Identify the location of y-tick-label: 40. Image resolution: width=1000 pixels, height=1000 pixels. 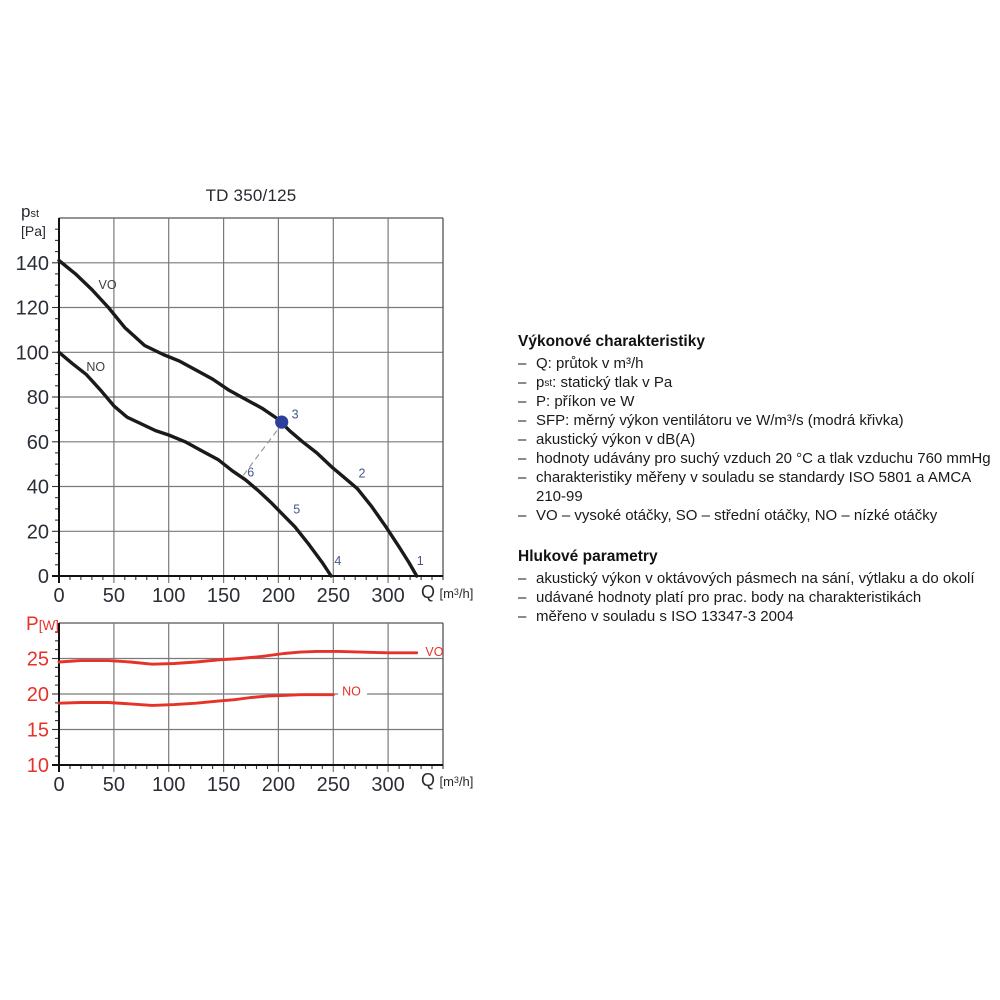
(38, 488).